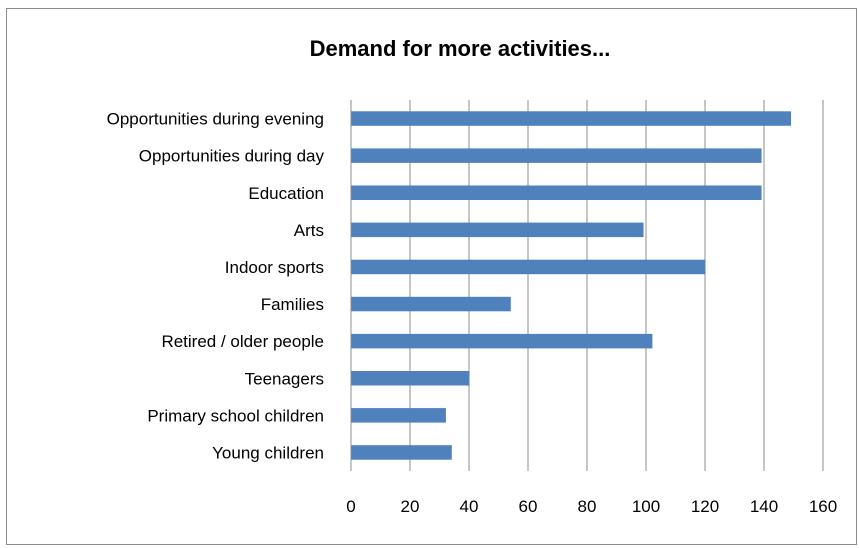 Image resolution: width=859 pixels, height=548 pixels. I want to click on category-label: Arts, so click(309, 230).